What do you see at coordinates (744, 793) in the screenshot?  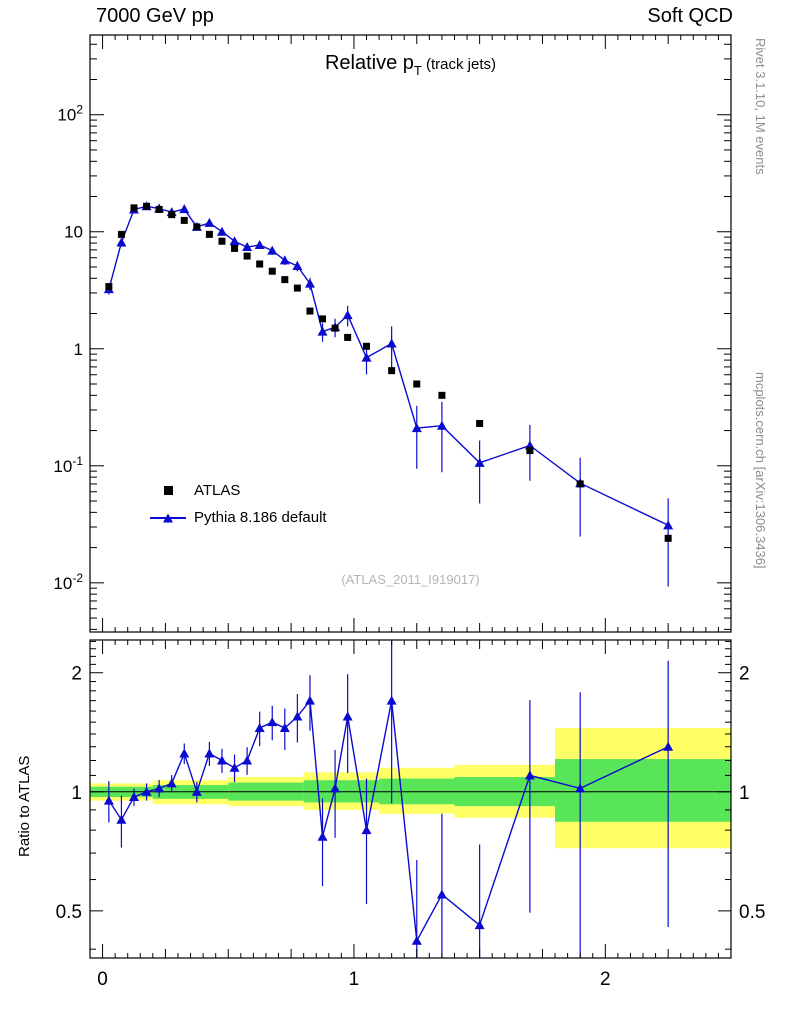 I see `ratio-y-tick-label-right: 1` at bounding box center [744, 793].